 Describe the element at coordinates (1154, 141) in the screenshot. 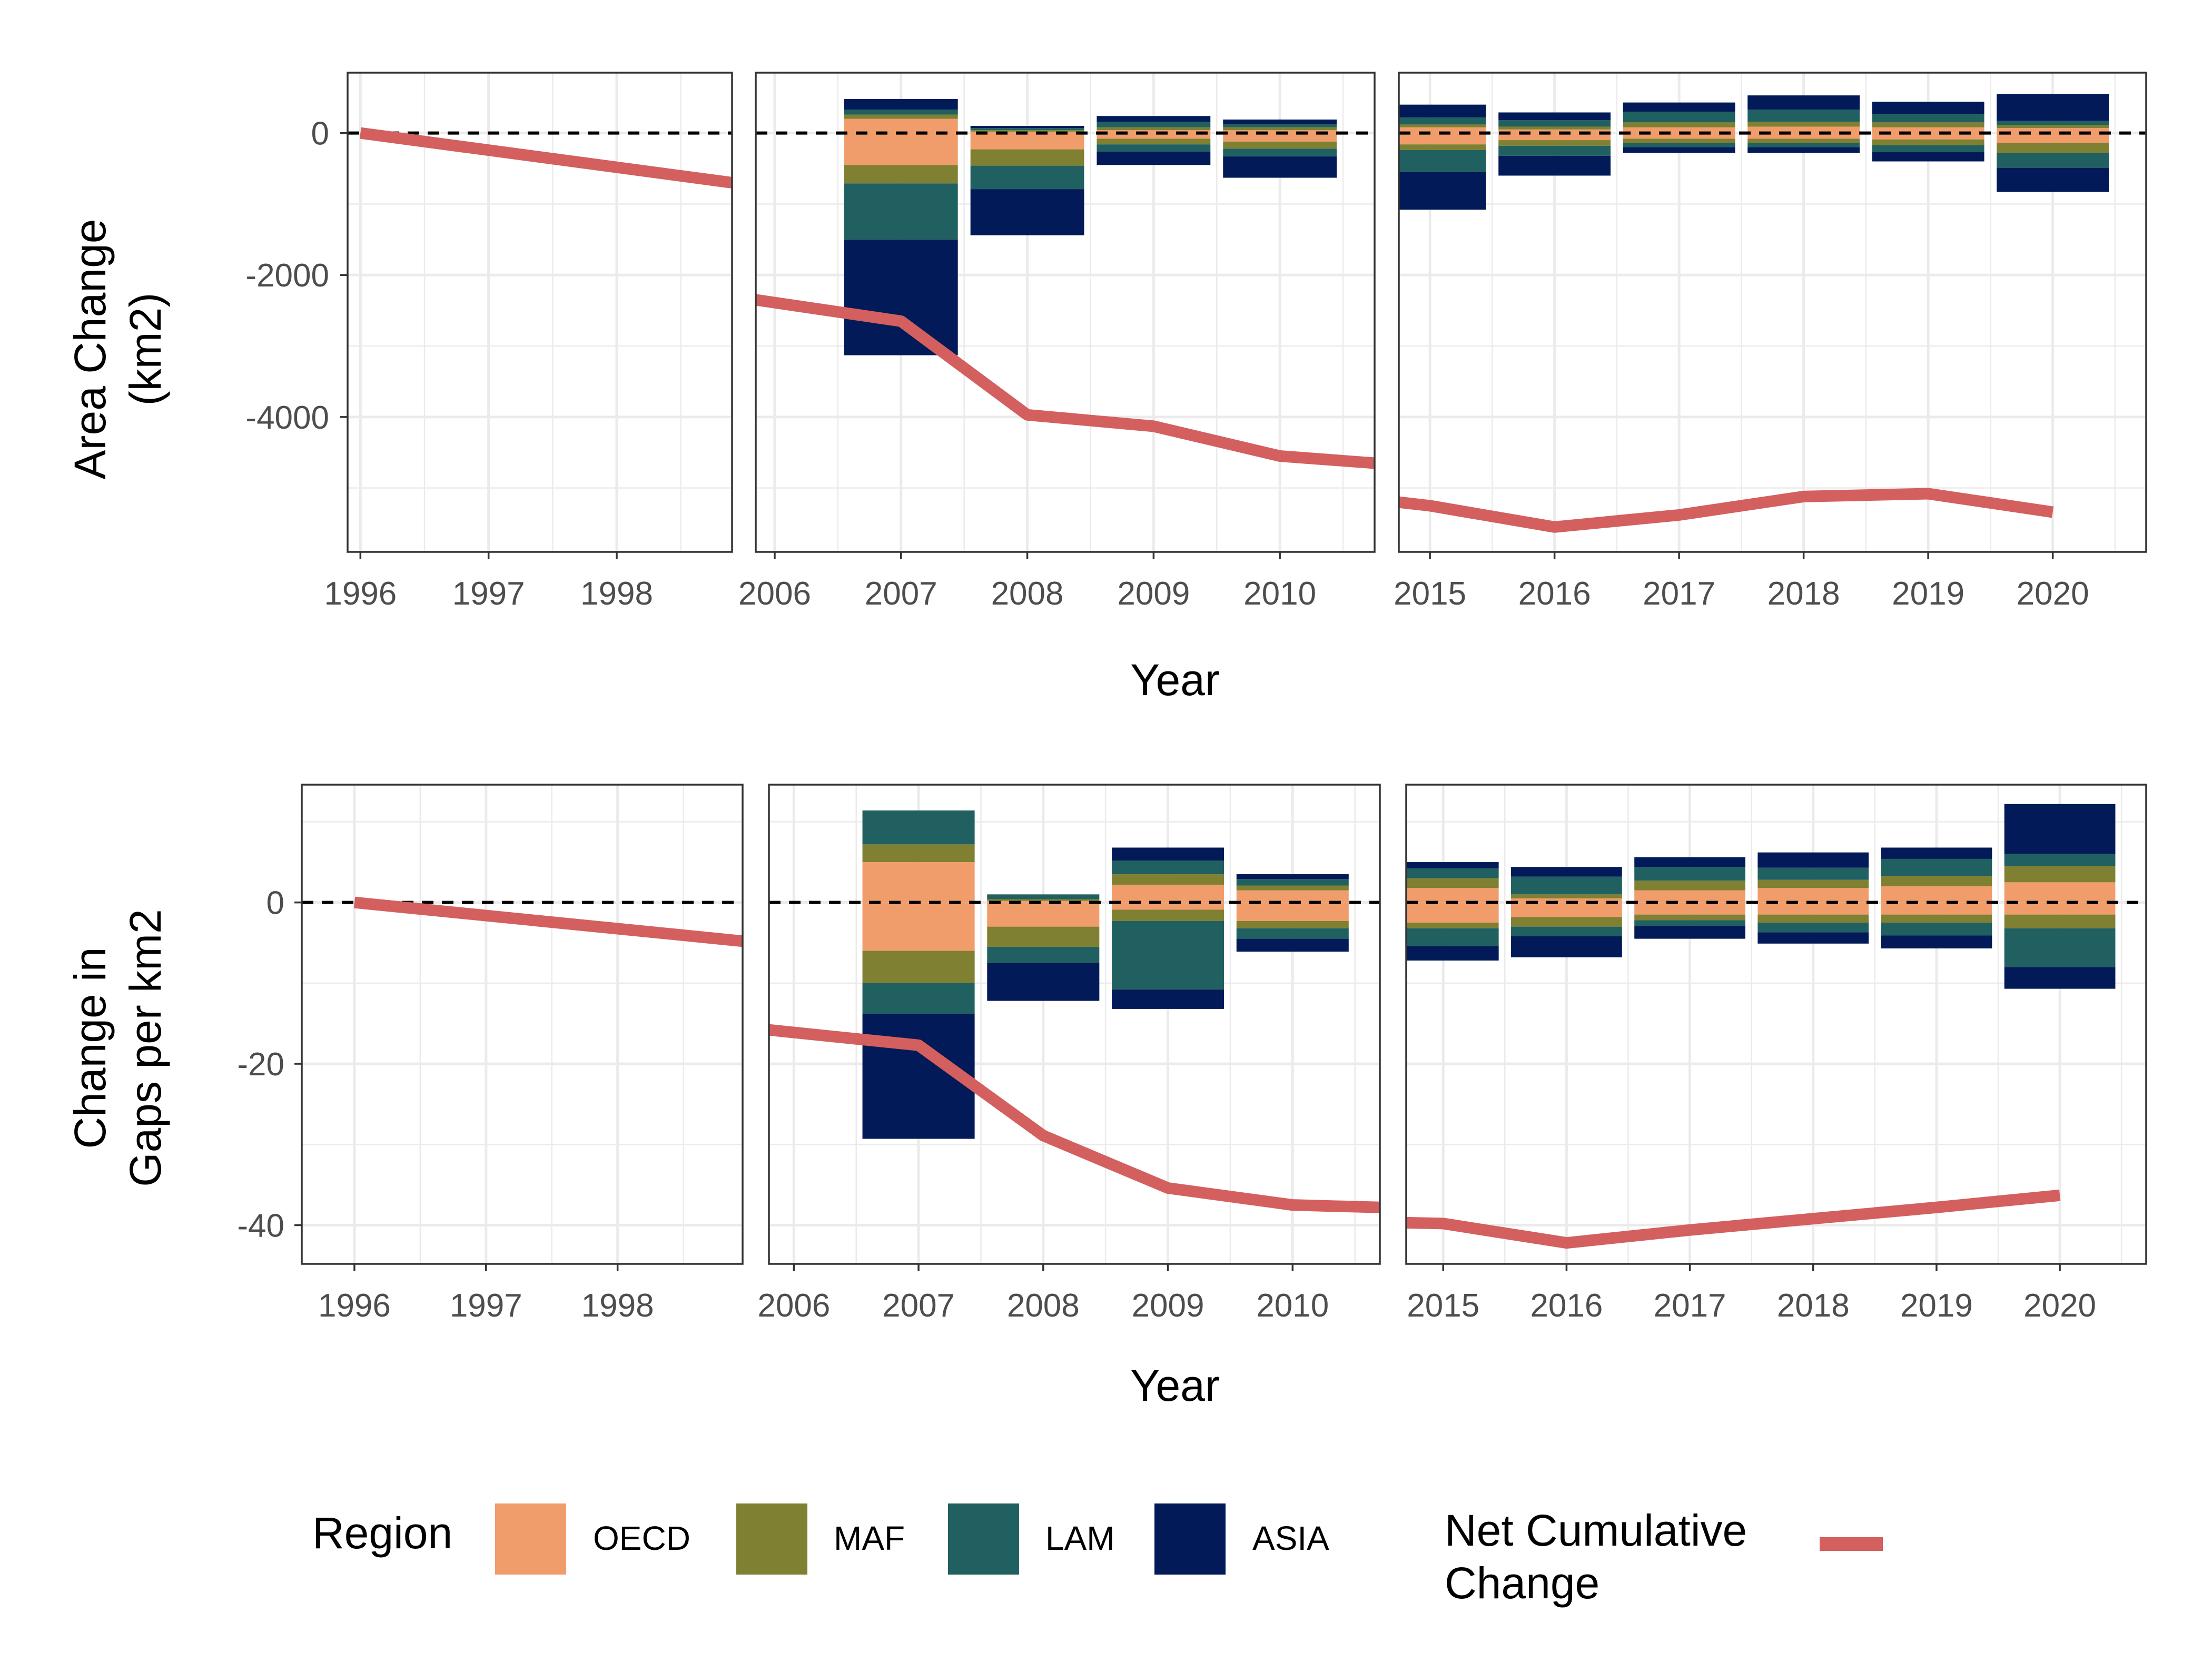

I see `bar-2009-maf-negative` at that location.